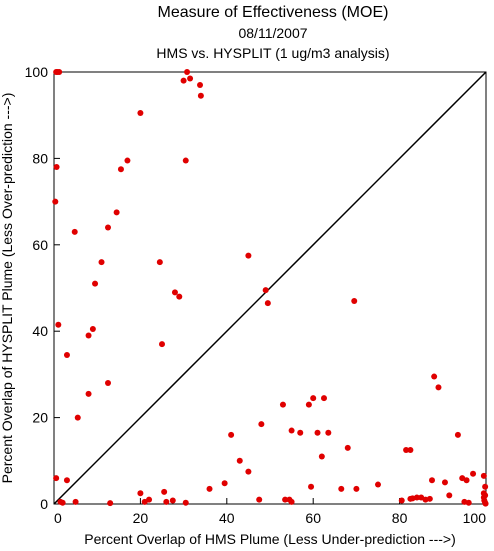 The height and width of the screenshot is (551, 494). What do you see at coordinates (37, 72) in the screenshot?
I see `y-tick-label: 100` at bounding box center [37, 72].